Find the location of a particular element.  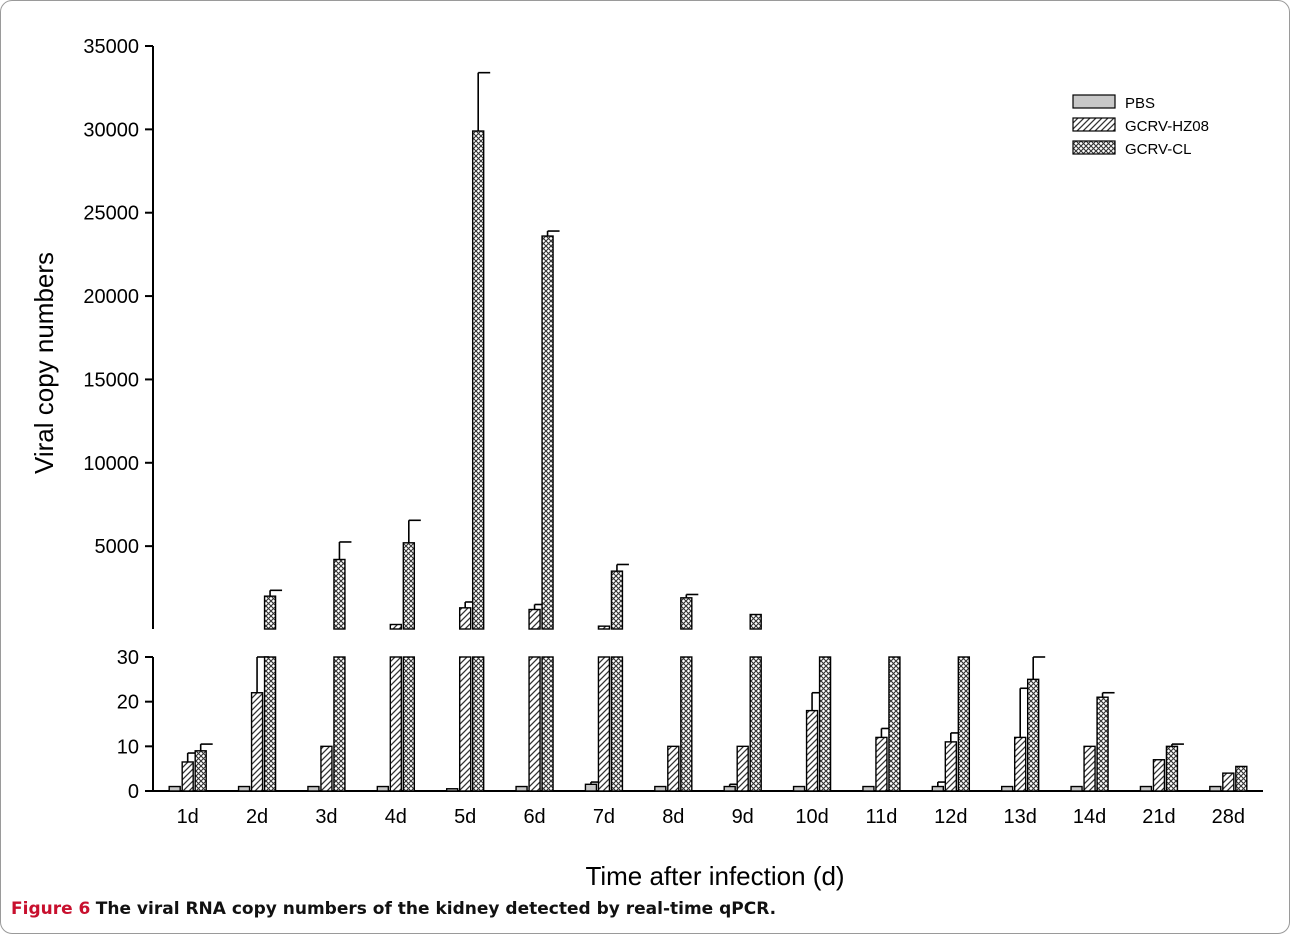

x-tick-label: 6d is located at coordinates (534, 817).